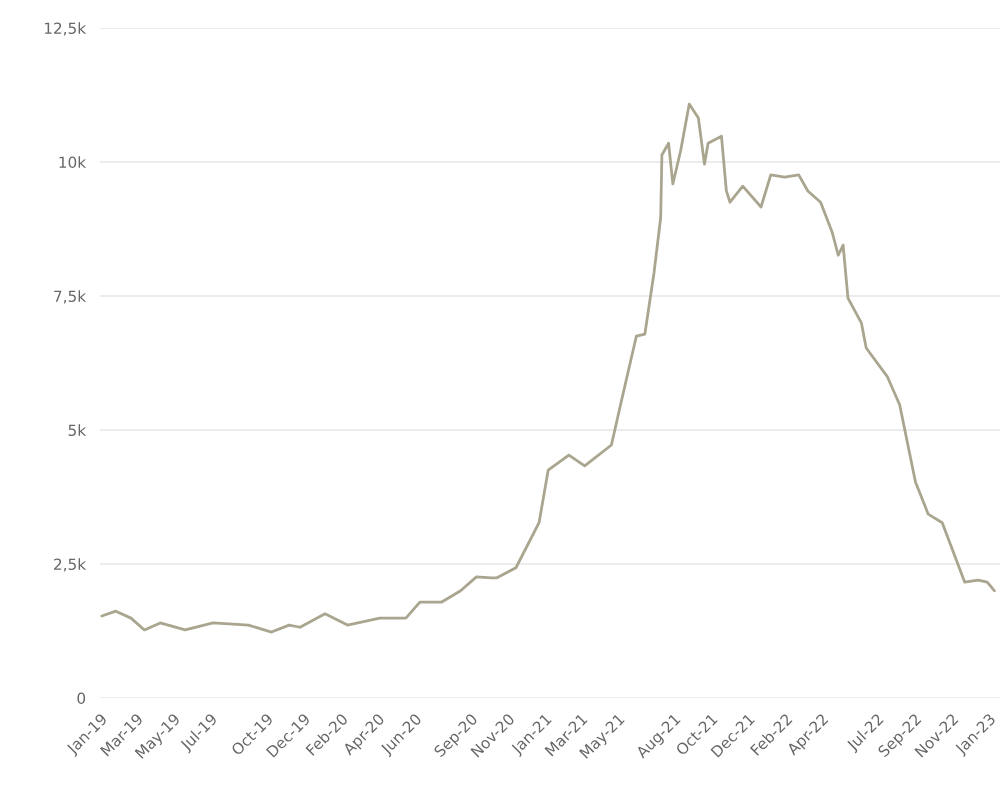  Describe the element at coordinates (73, 162) in the screenshot. I see `y-tick-label: 10k` at that location.